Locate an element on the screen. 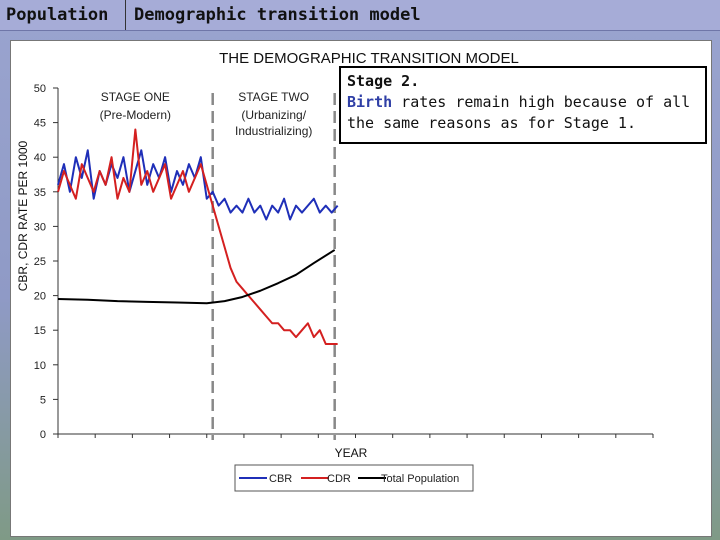 This screenshot has height=540, width=720. chart-title: THE DEMOGRAPHIC TRANSITION MODEL is located at coordinates (369, 58).